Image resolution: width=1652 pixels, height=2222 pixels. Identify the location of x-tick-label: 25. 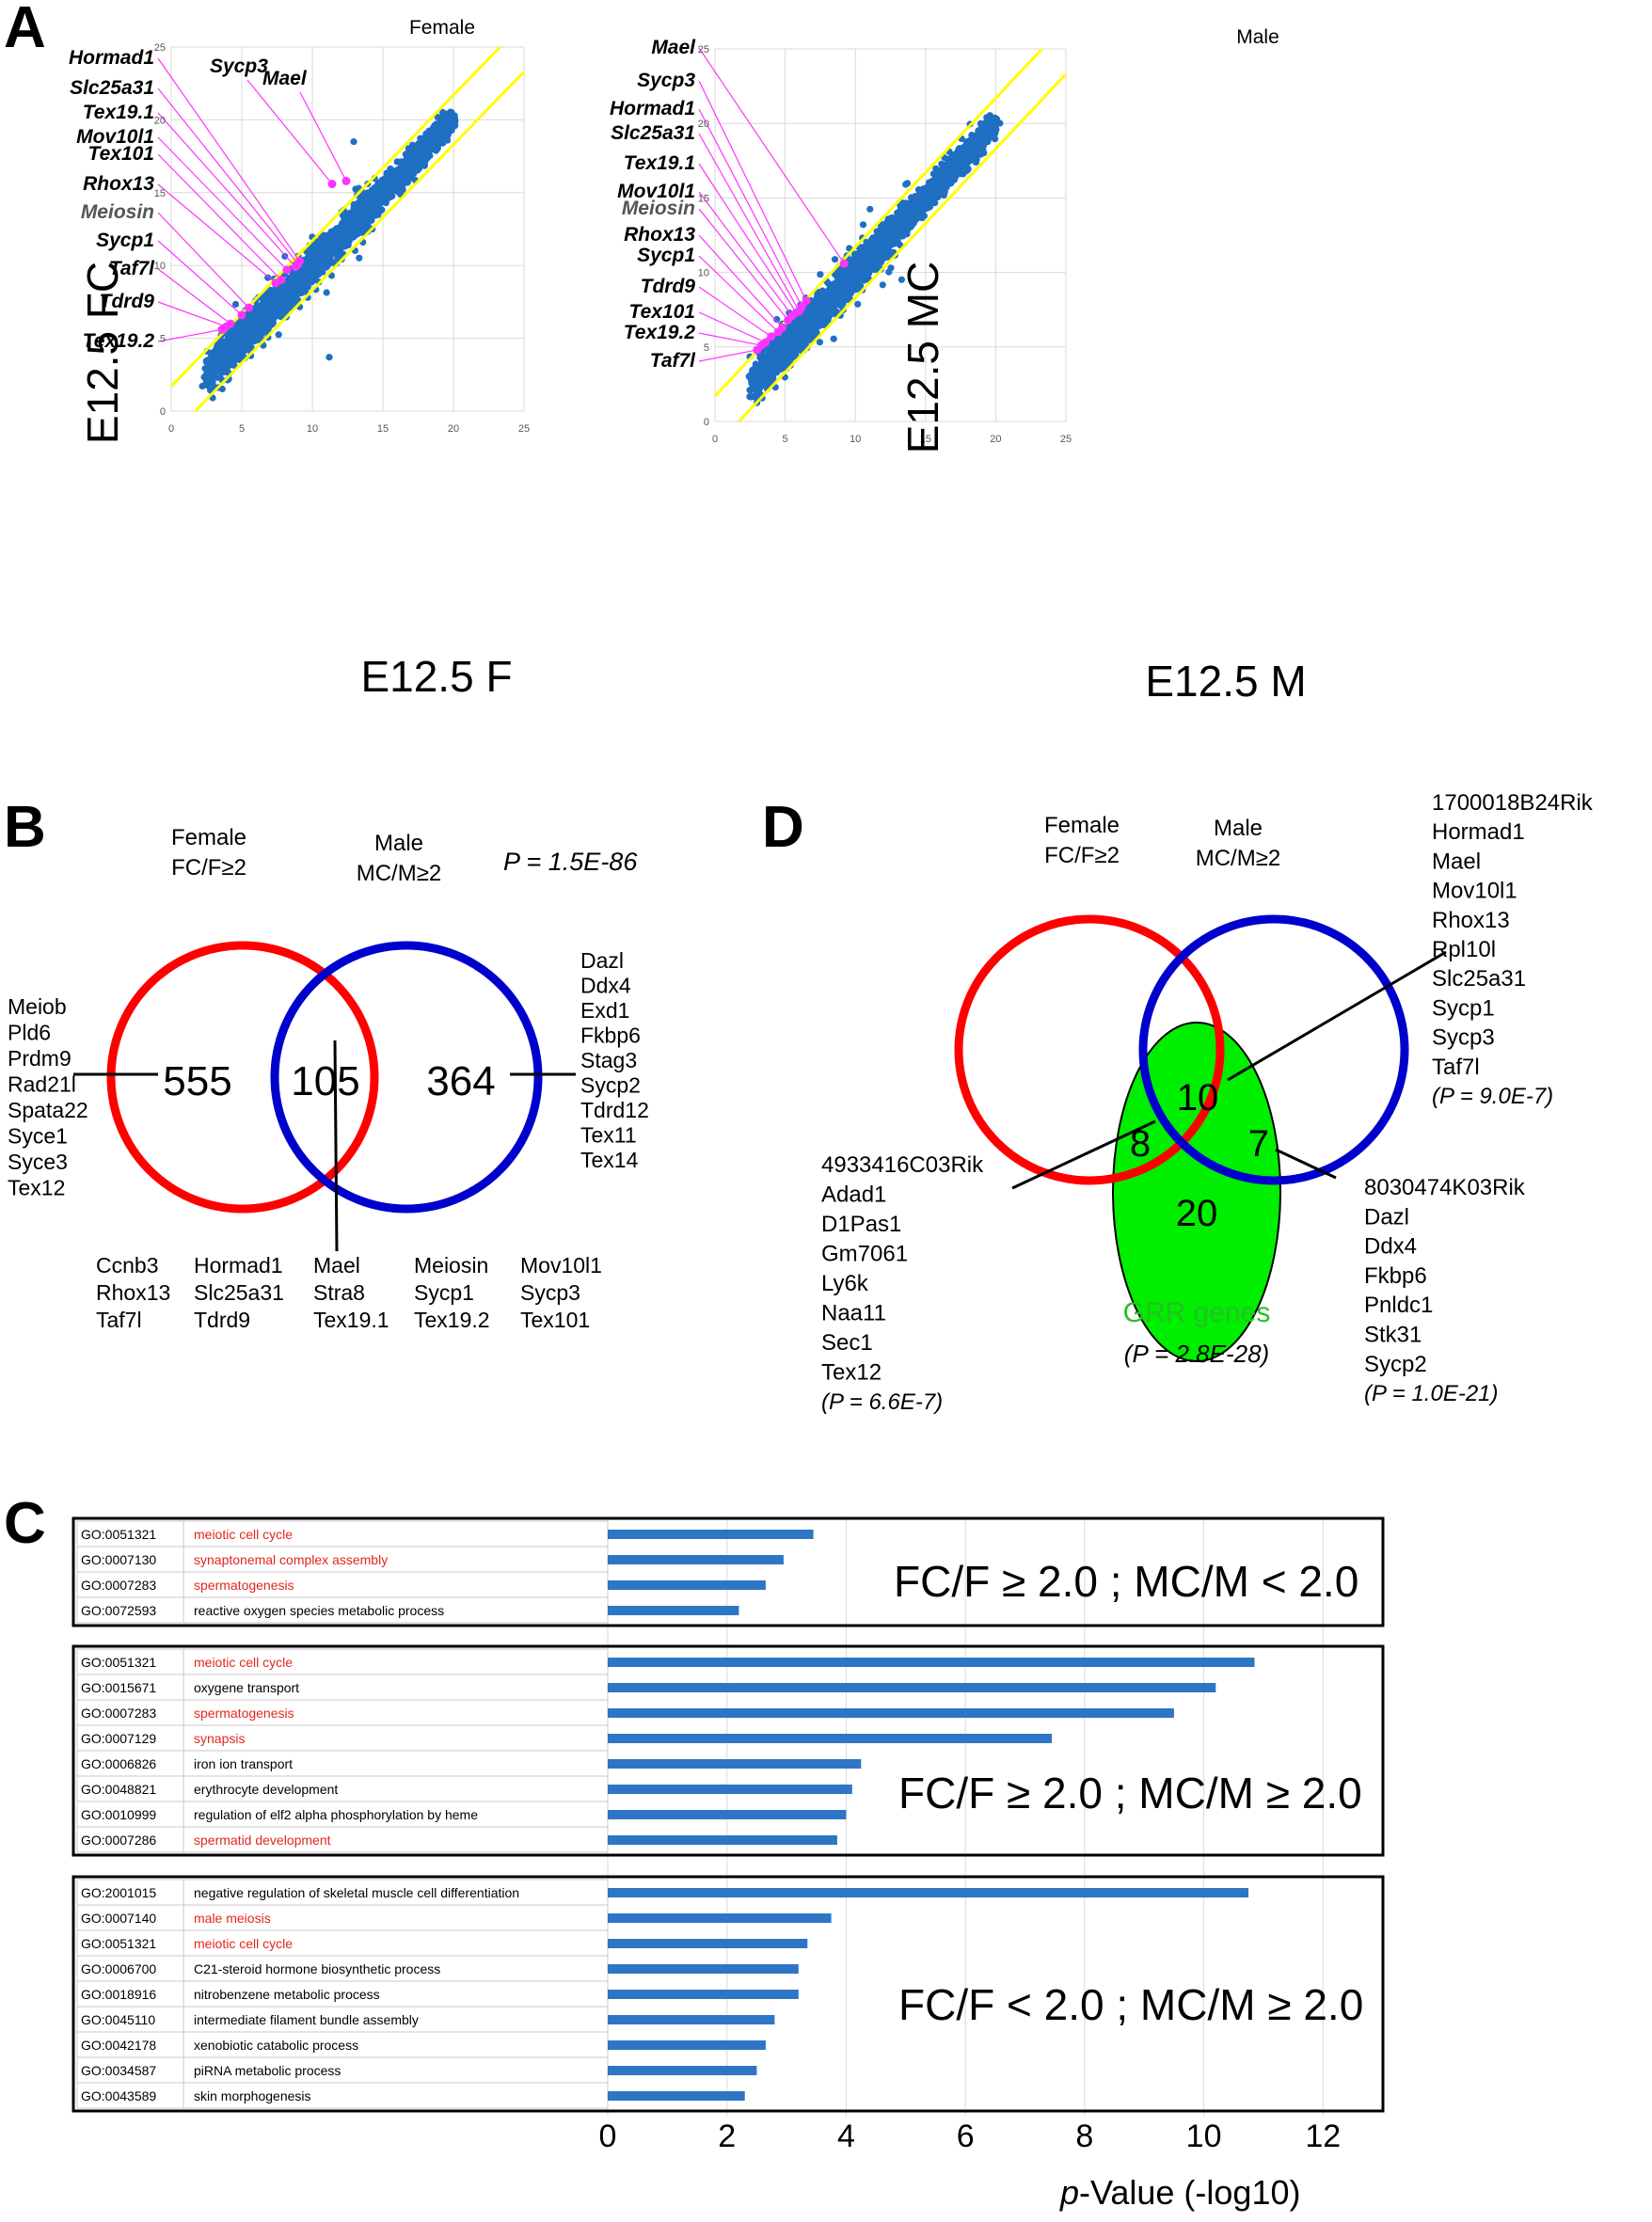
(524, 429).